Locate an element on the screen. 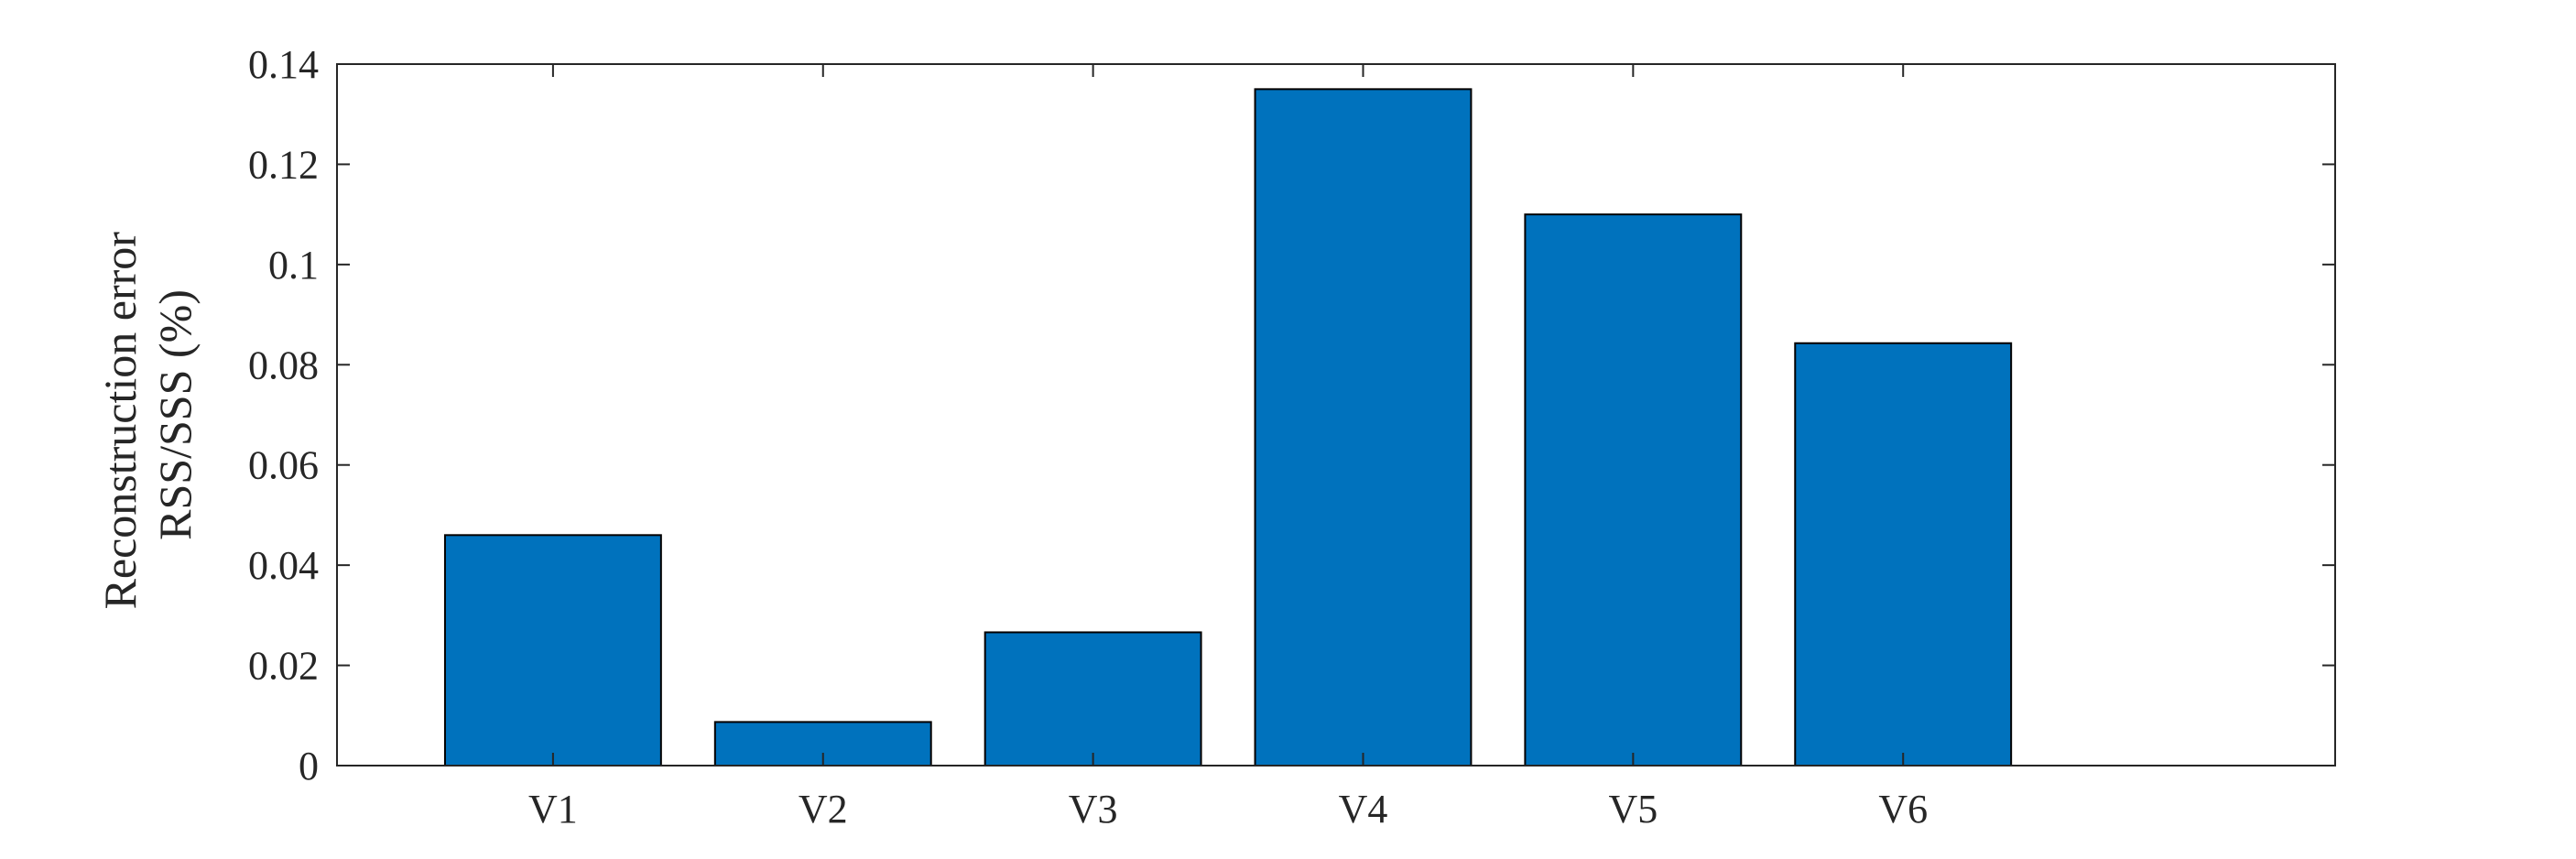 This screenshot has height=859, width=2576. bar-v6 is located at coordinates (1903, 555).